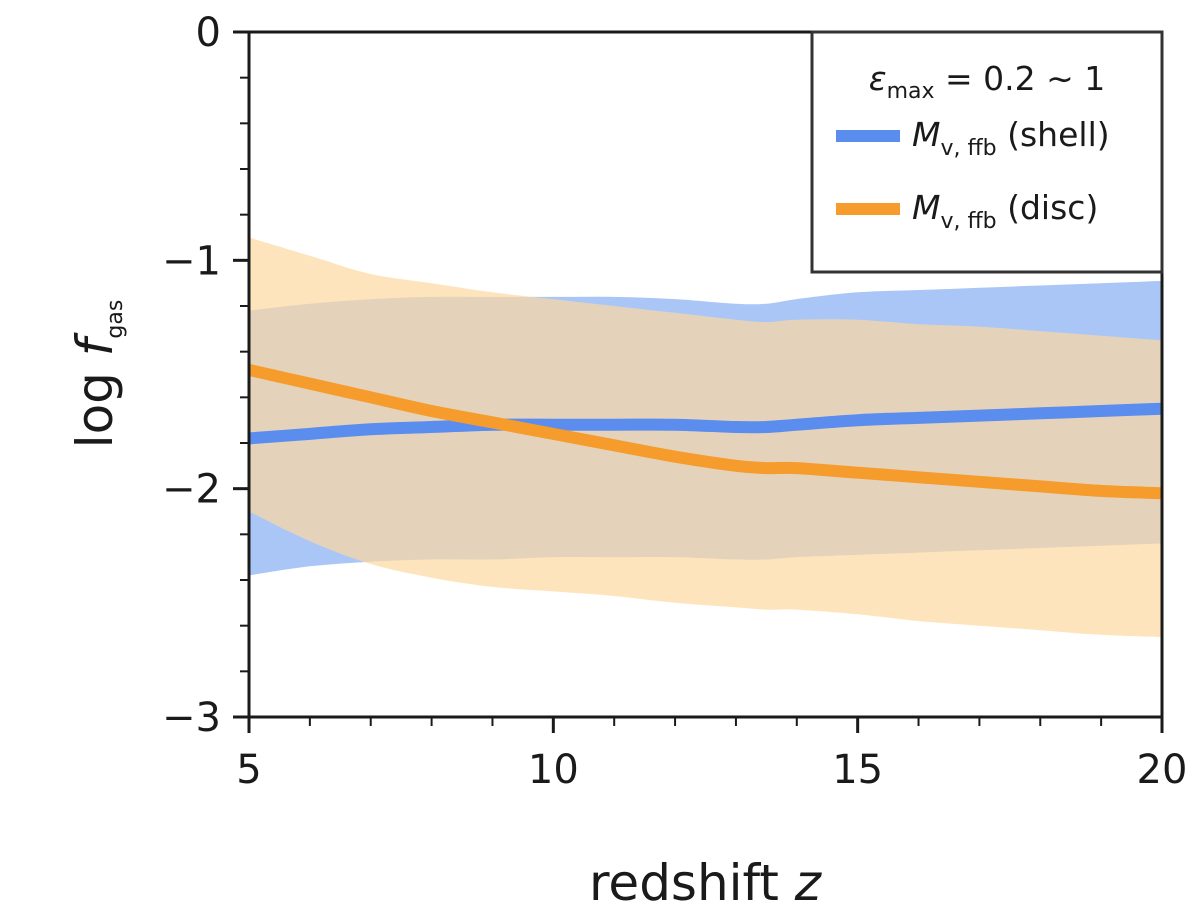 This screenshot has height=915, width=1200. Describe the element at coordinates (191, 490) in the screenshot. I see `y-tick-label: −2` at that location.